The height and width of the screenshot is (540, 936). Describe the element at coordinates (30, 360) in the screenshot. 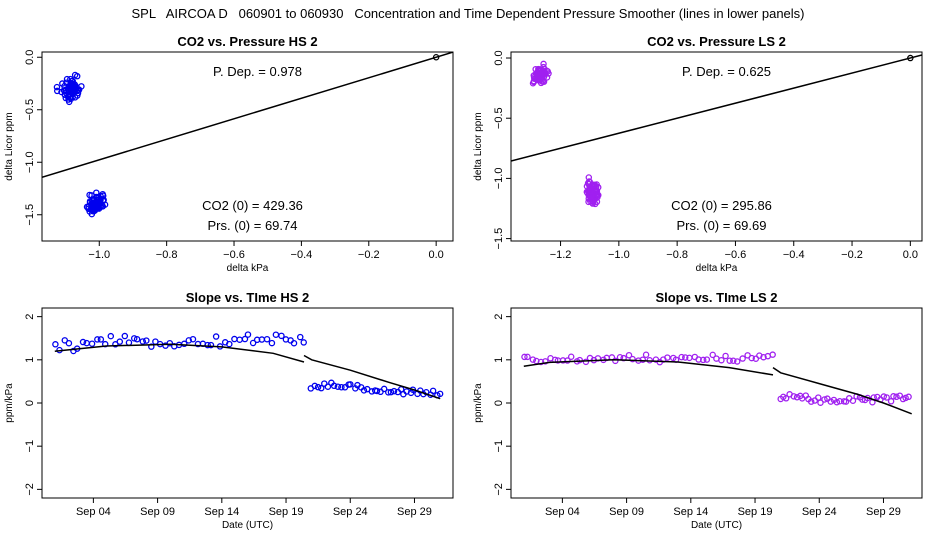

I see `y-tick-label: 1` at that location.